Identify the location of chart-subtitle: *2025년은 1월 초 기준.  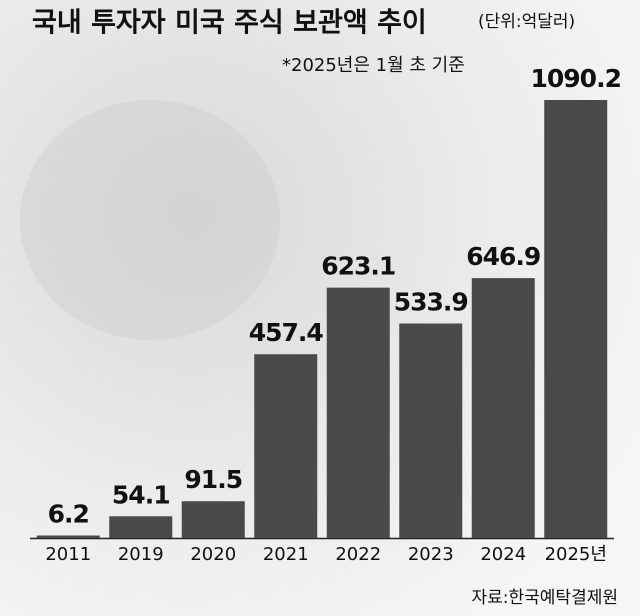
(373, 65).